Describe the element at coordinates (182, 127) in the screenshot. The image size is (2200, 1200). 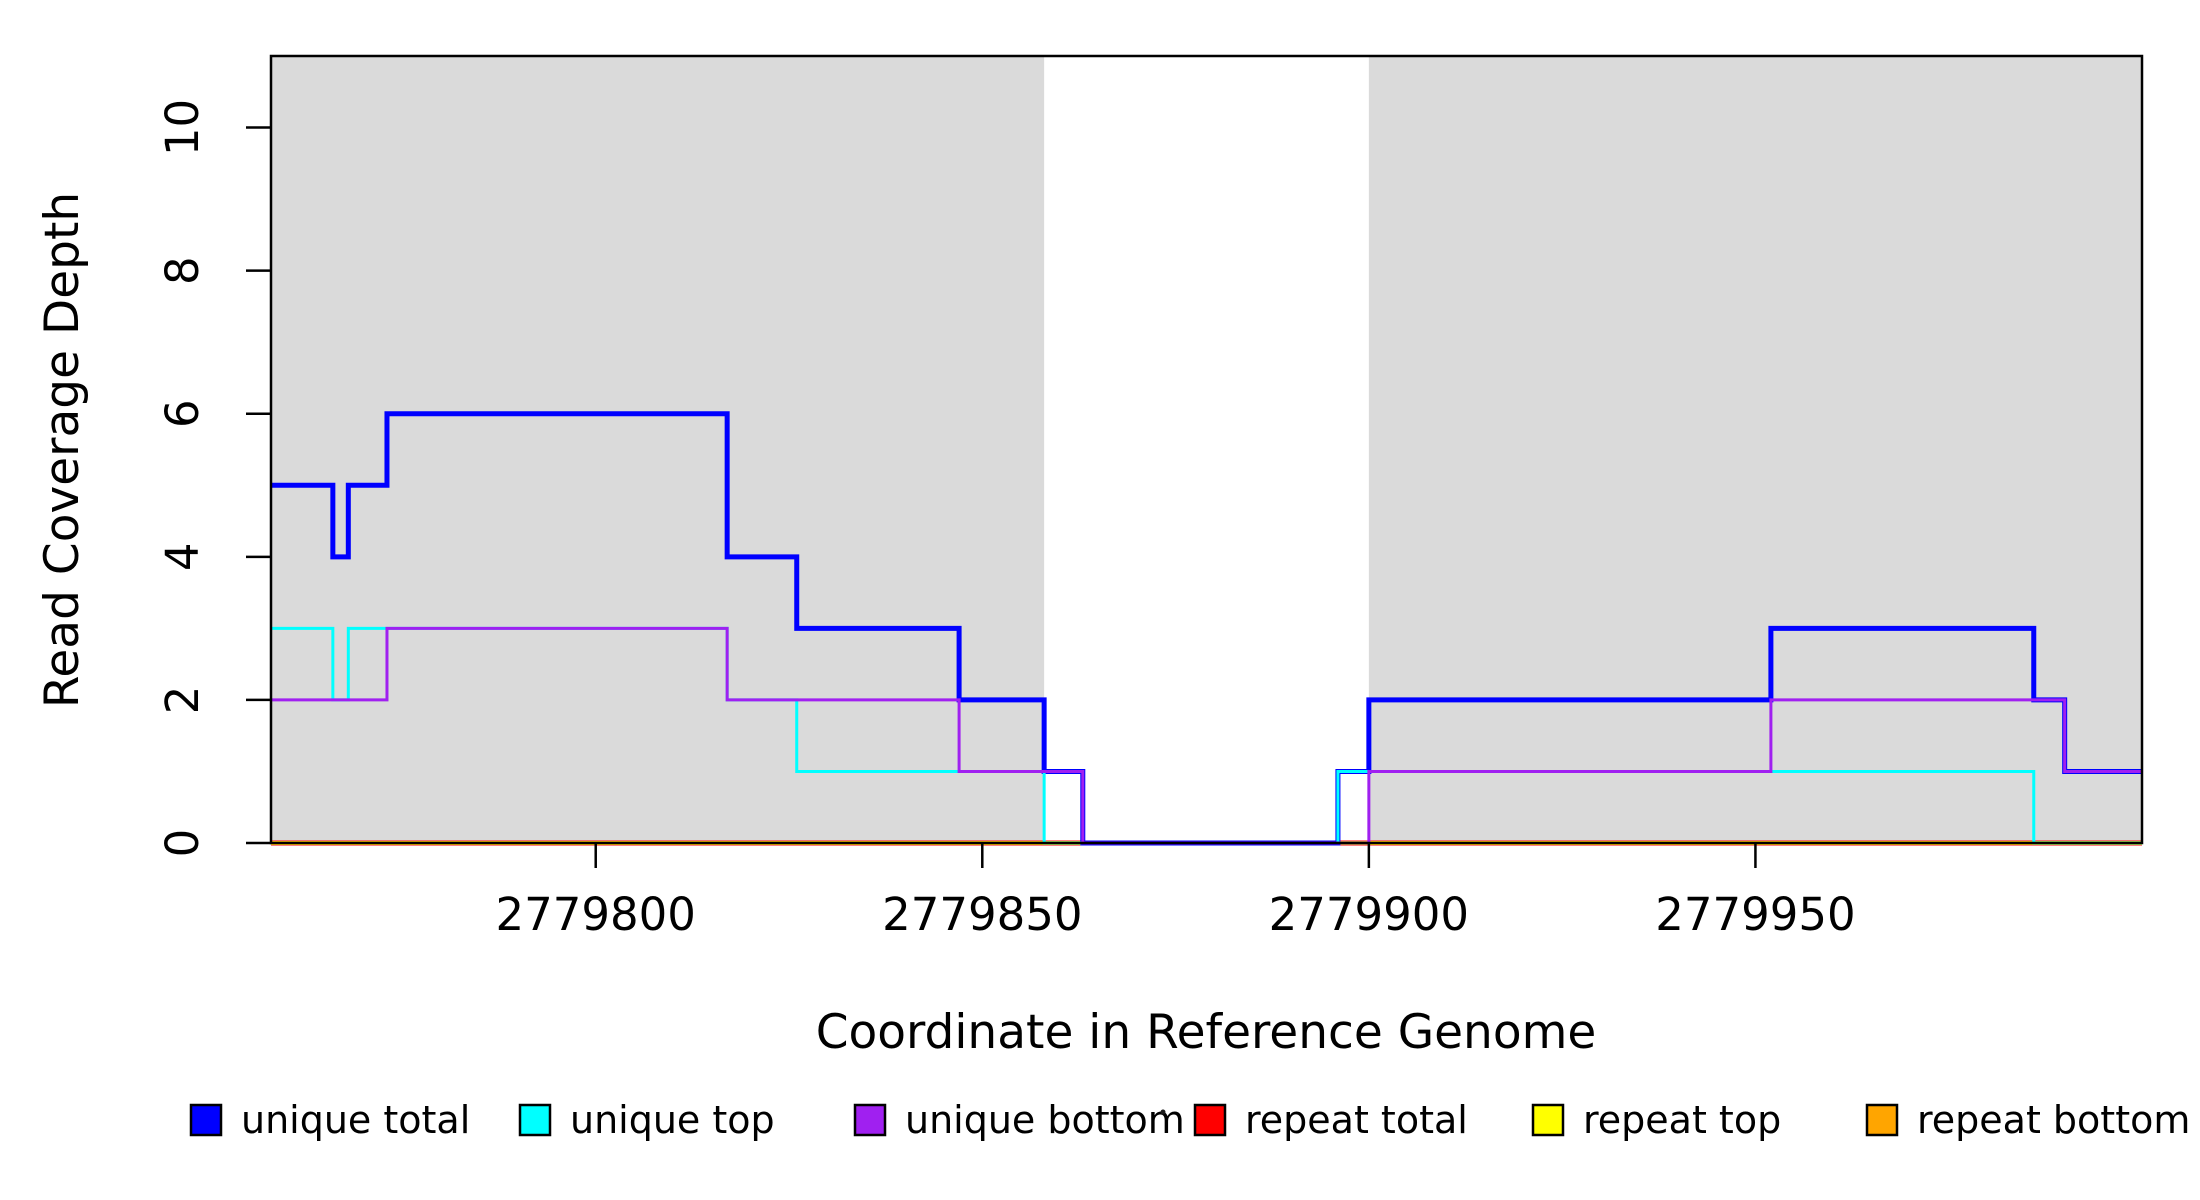
I see `y-tick-label: 10` at that location.